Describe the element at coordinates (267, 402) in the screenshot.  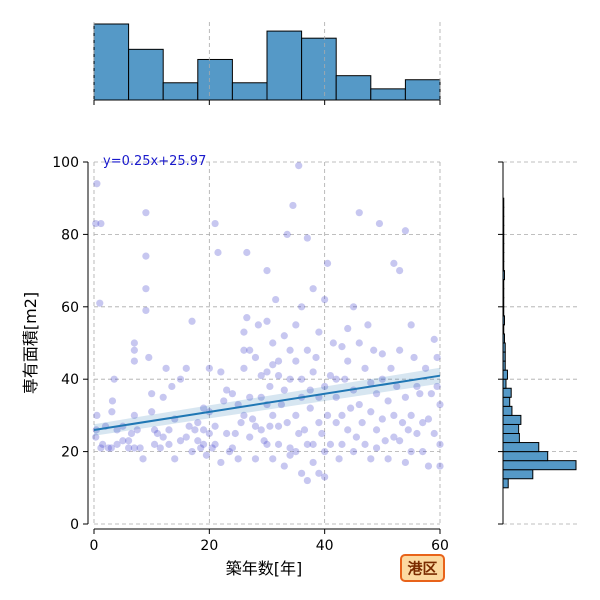
I see `regression-line` at that location.